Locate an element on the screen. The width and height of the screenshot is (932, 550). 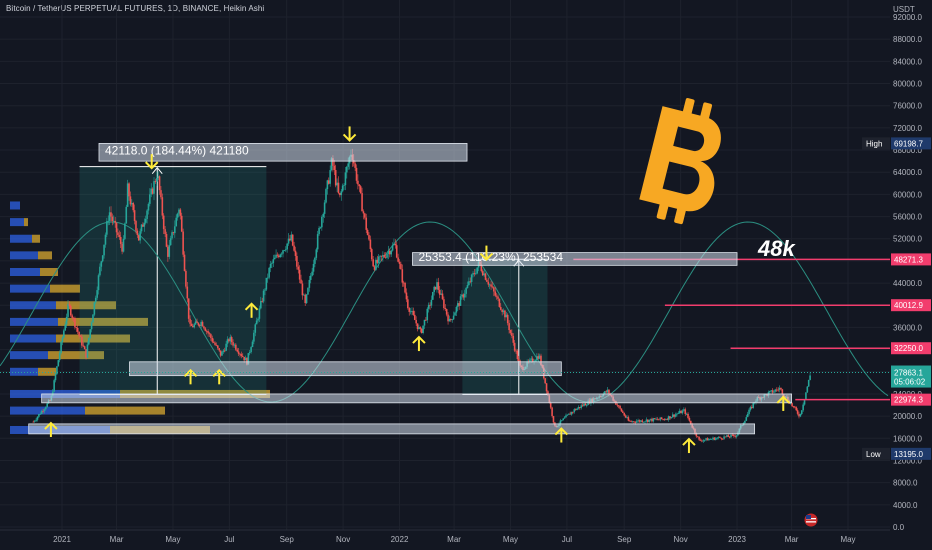
badge-value: 48271.3 is located at coordinates (908, 259).